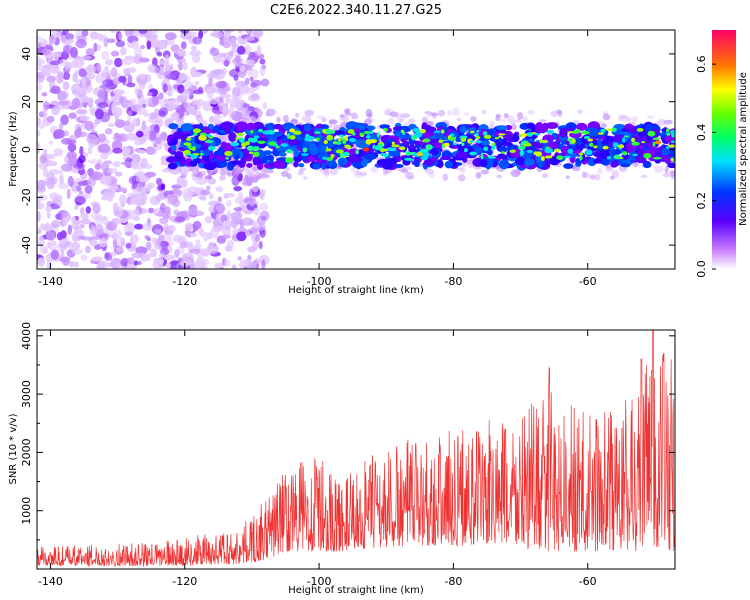 The width and height of the screenshot is (750, 600). I want to click on heatmap-ytick-label: 40, so click(26, 54).